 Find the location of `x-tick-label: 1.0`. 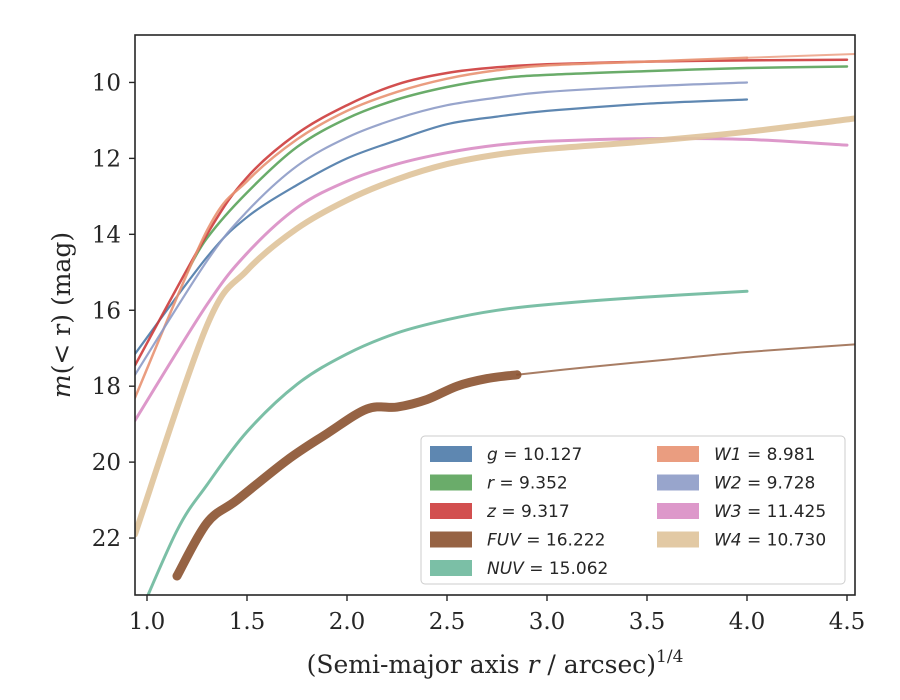

x-tick-label: 1.0 is located at coordinates (147, 622).